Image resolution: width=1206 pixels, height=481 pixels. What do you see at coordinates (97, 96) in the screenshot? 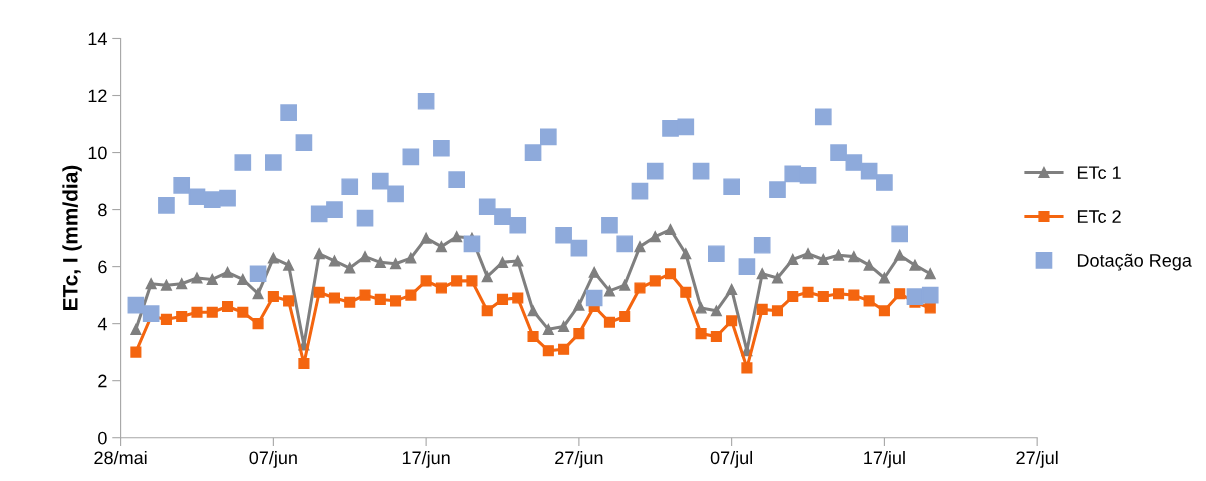
I see `y-tick-label: 12` at bounding box center [97, 96].